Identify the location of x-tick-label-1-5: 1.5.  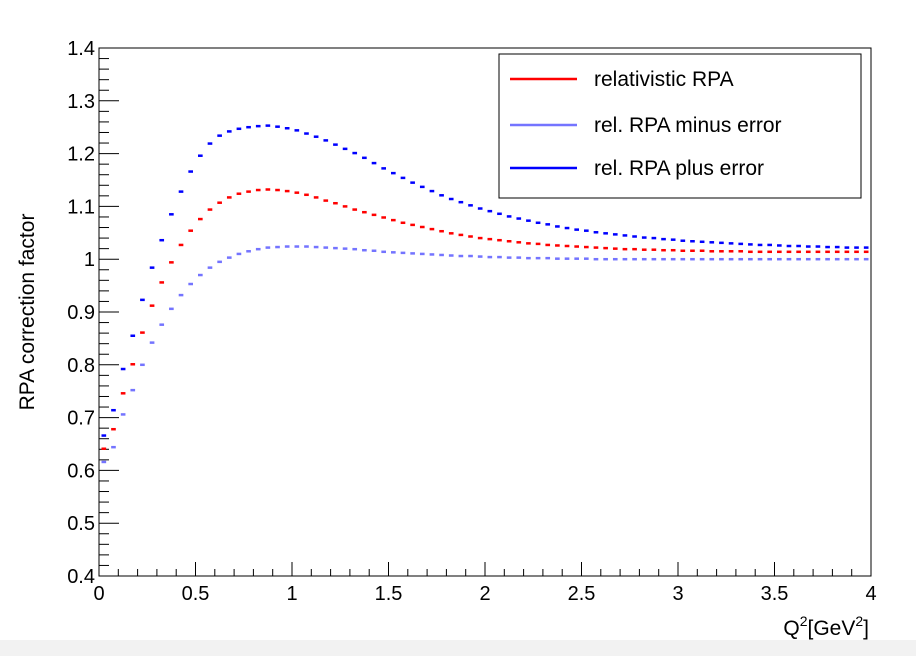
(389, 594).